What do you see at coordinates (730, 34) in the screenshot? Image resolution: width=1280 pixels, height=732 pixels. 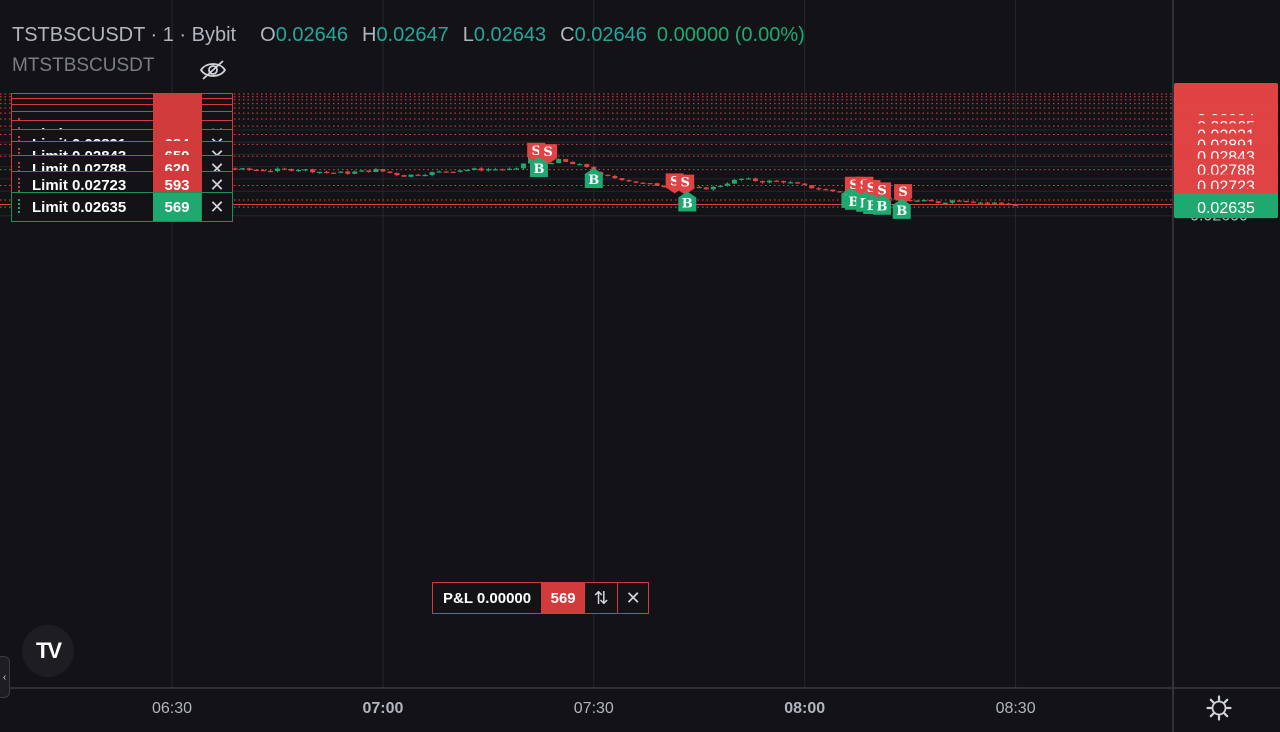 I see `change-value: 0.00000 (0.00%)` at bounding box center [730, 34].